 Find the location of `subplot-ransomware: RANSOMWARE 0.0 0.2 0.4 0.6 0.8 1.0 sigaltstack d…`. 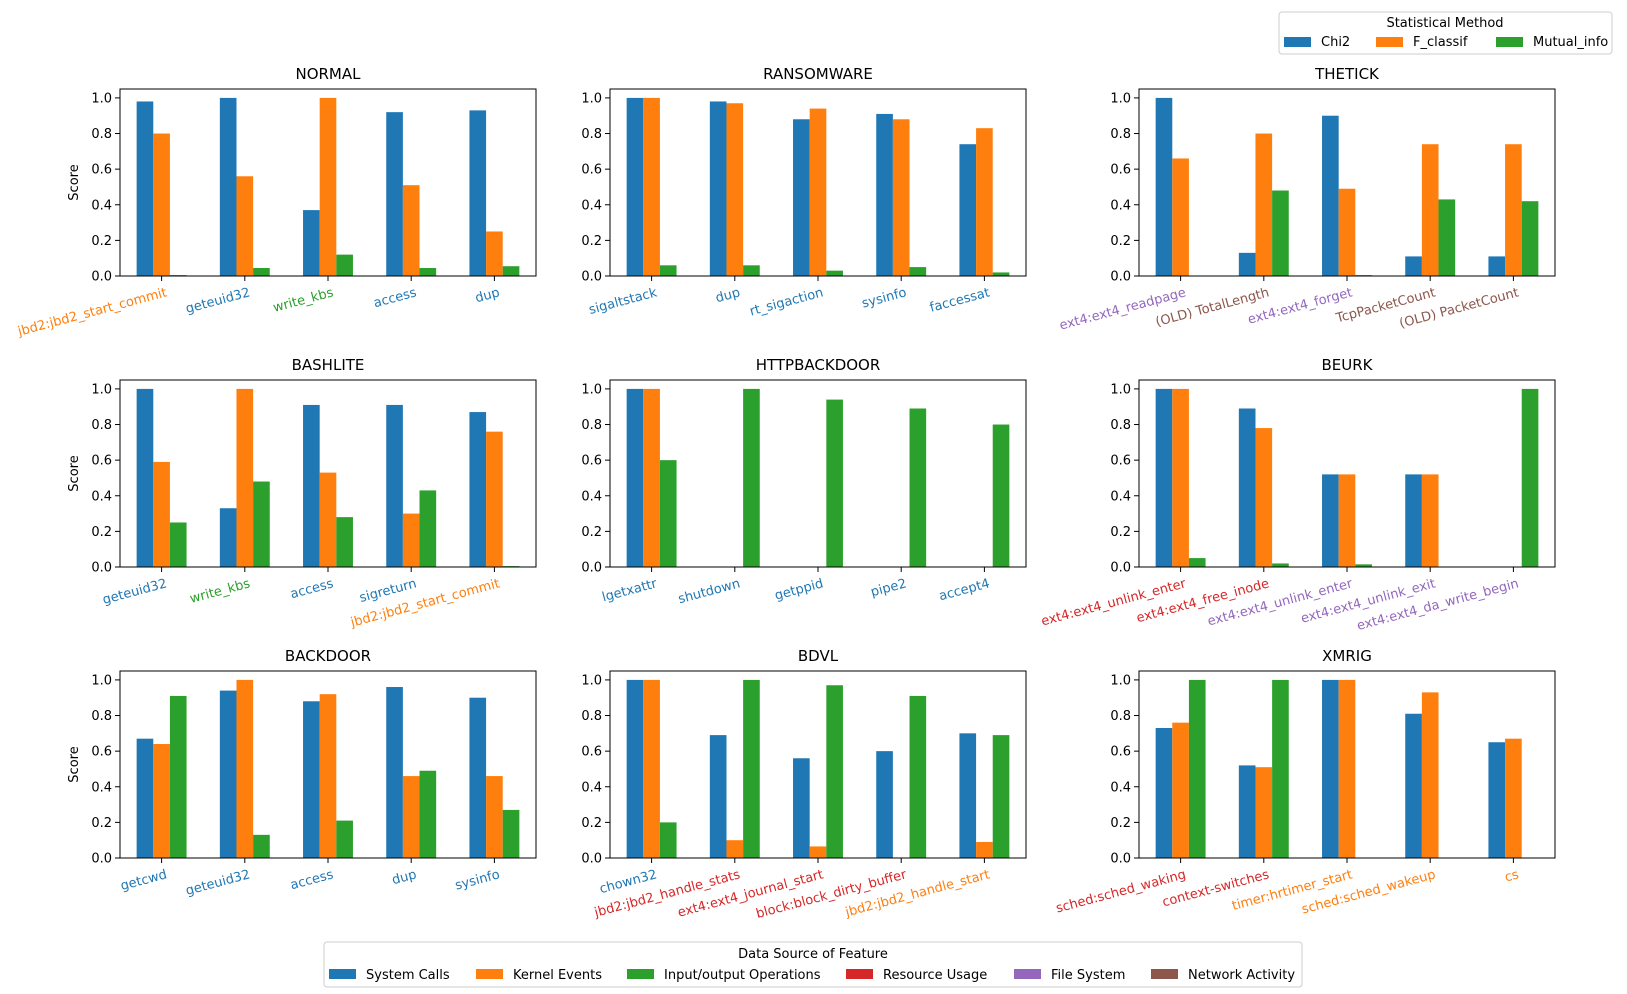

subplot-ransomware: RANSOMWARE 0.0 0.2 0.4 0.6 0.8 1.0 sigaltstack d… is located at coordinates (804, 192).